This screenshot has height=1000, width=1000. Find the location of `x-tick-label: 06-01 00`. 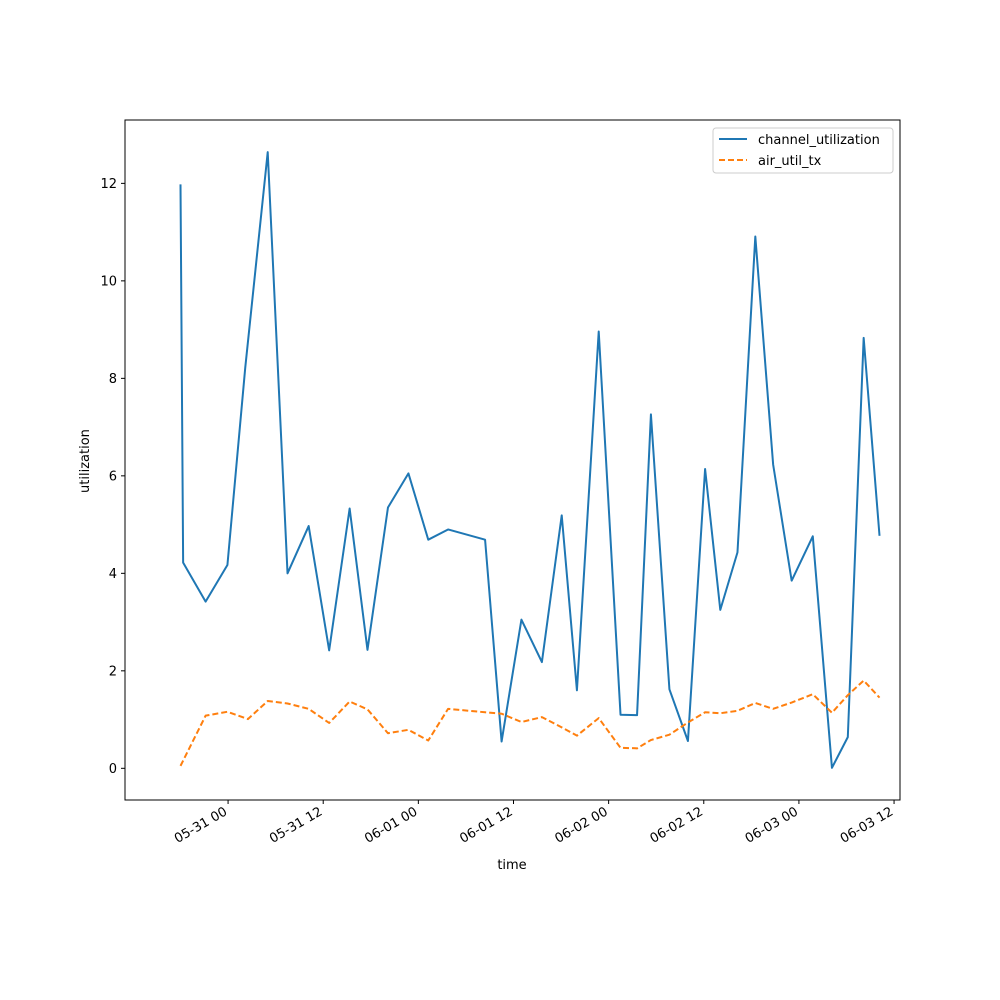

x-tick-label: 06-01 00 is located at coordinates (391, 825).